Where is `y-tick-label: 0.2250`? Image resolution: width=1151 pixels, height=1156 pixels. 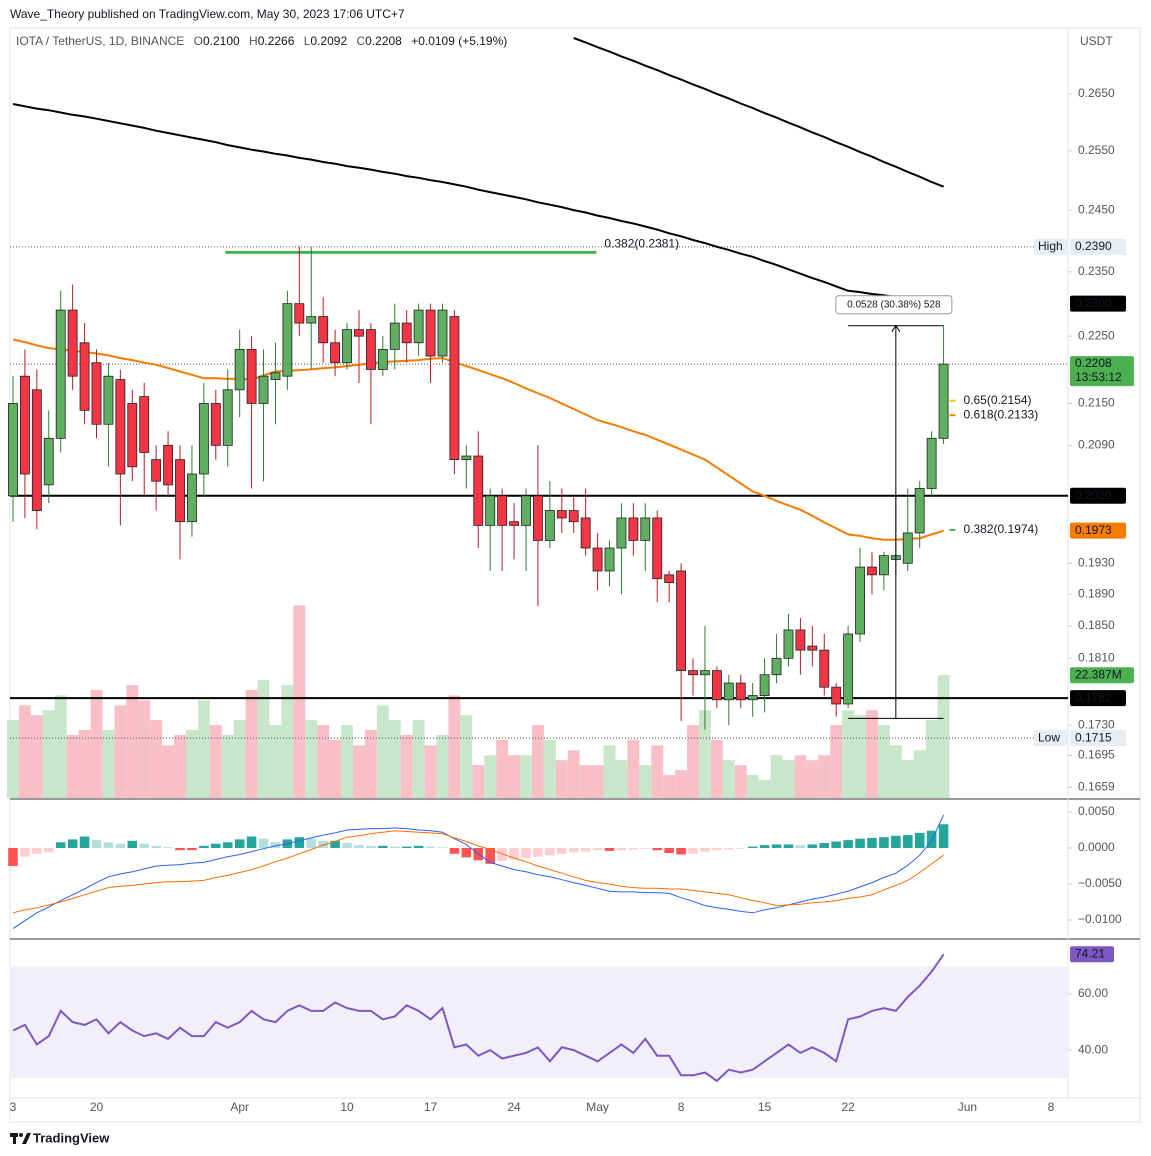 y-tick-label: 0.2250 is located at coordinates (1096, 335).